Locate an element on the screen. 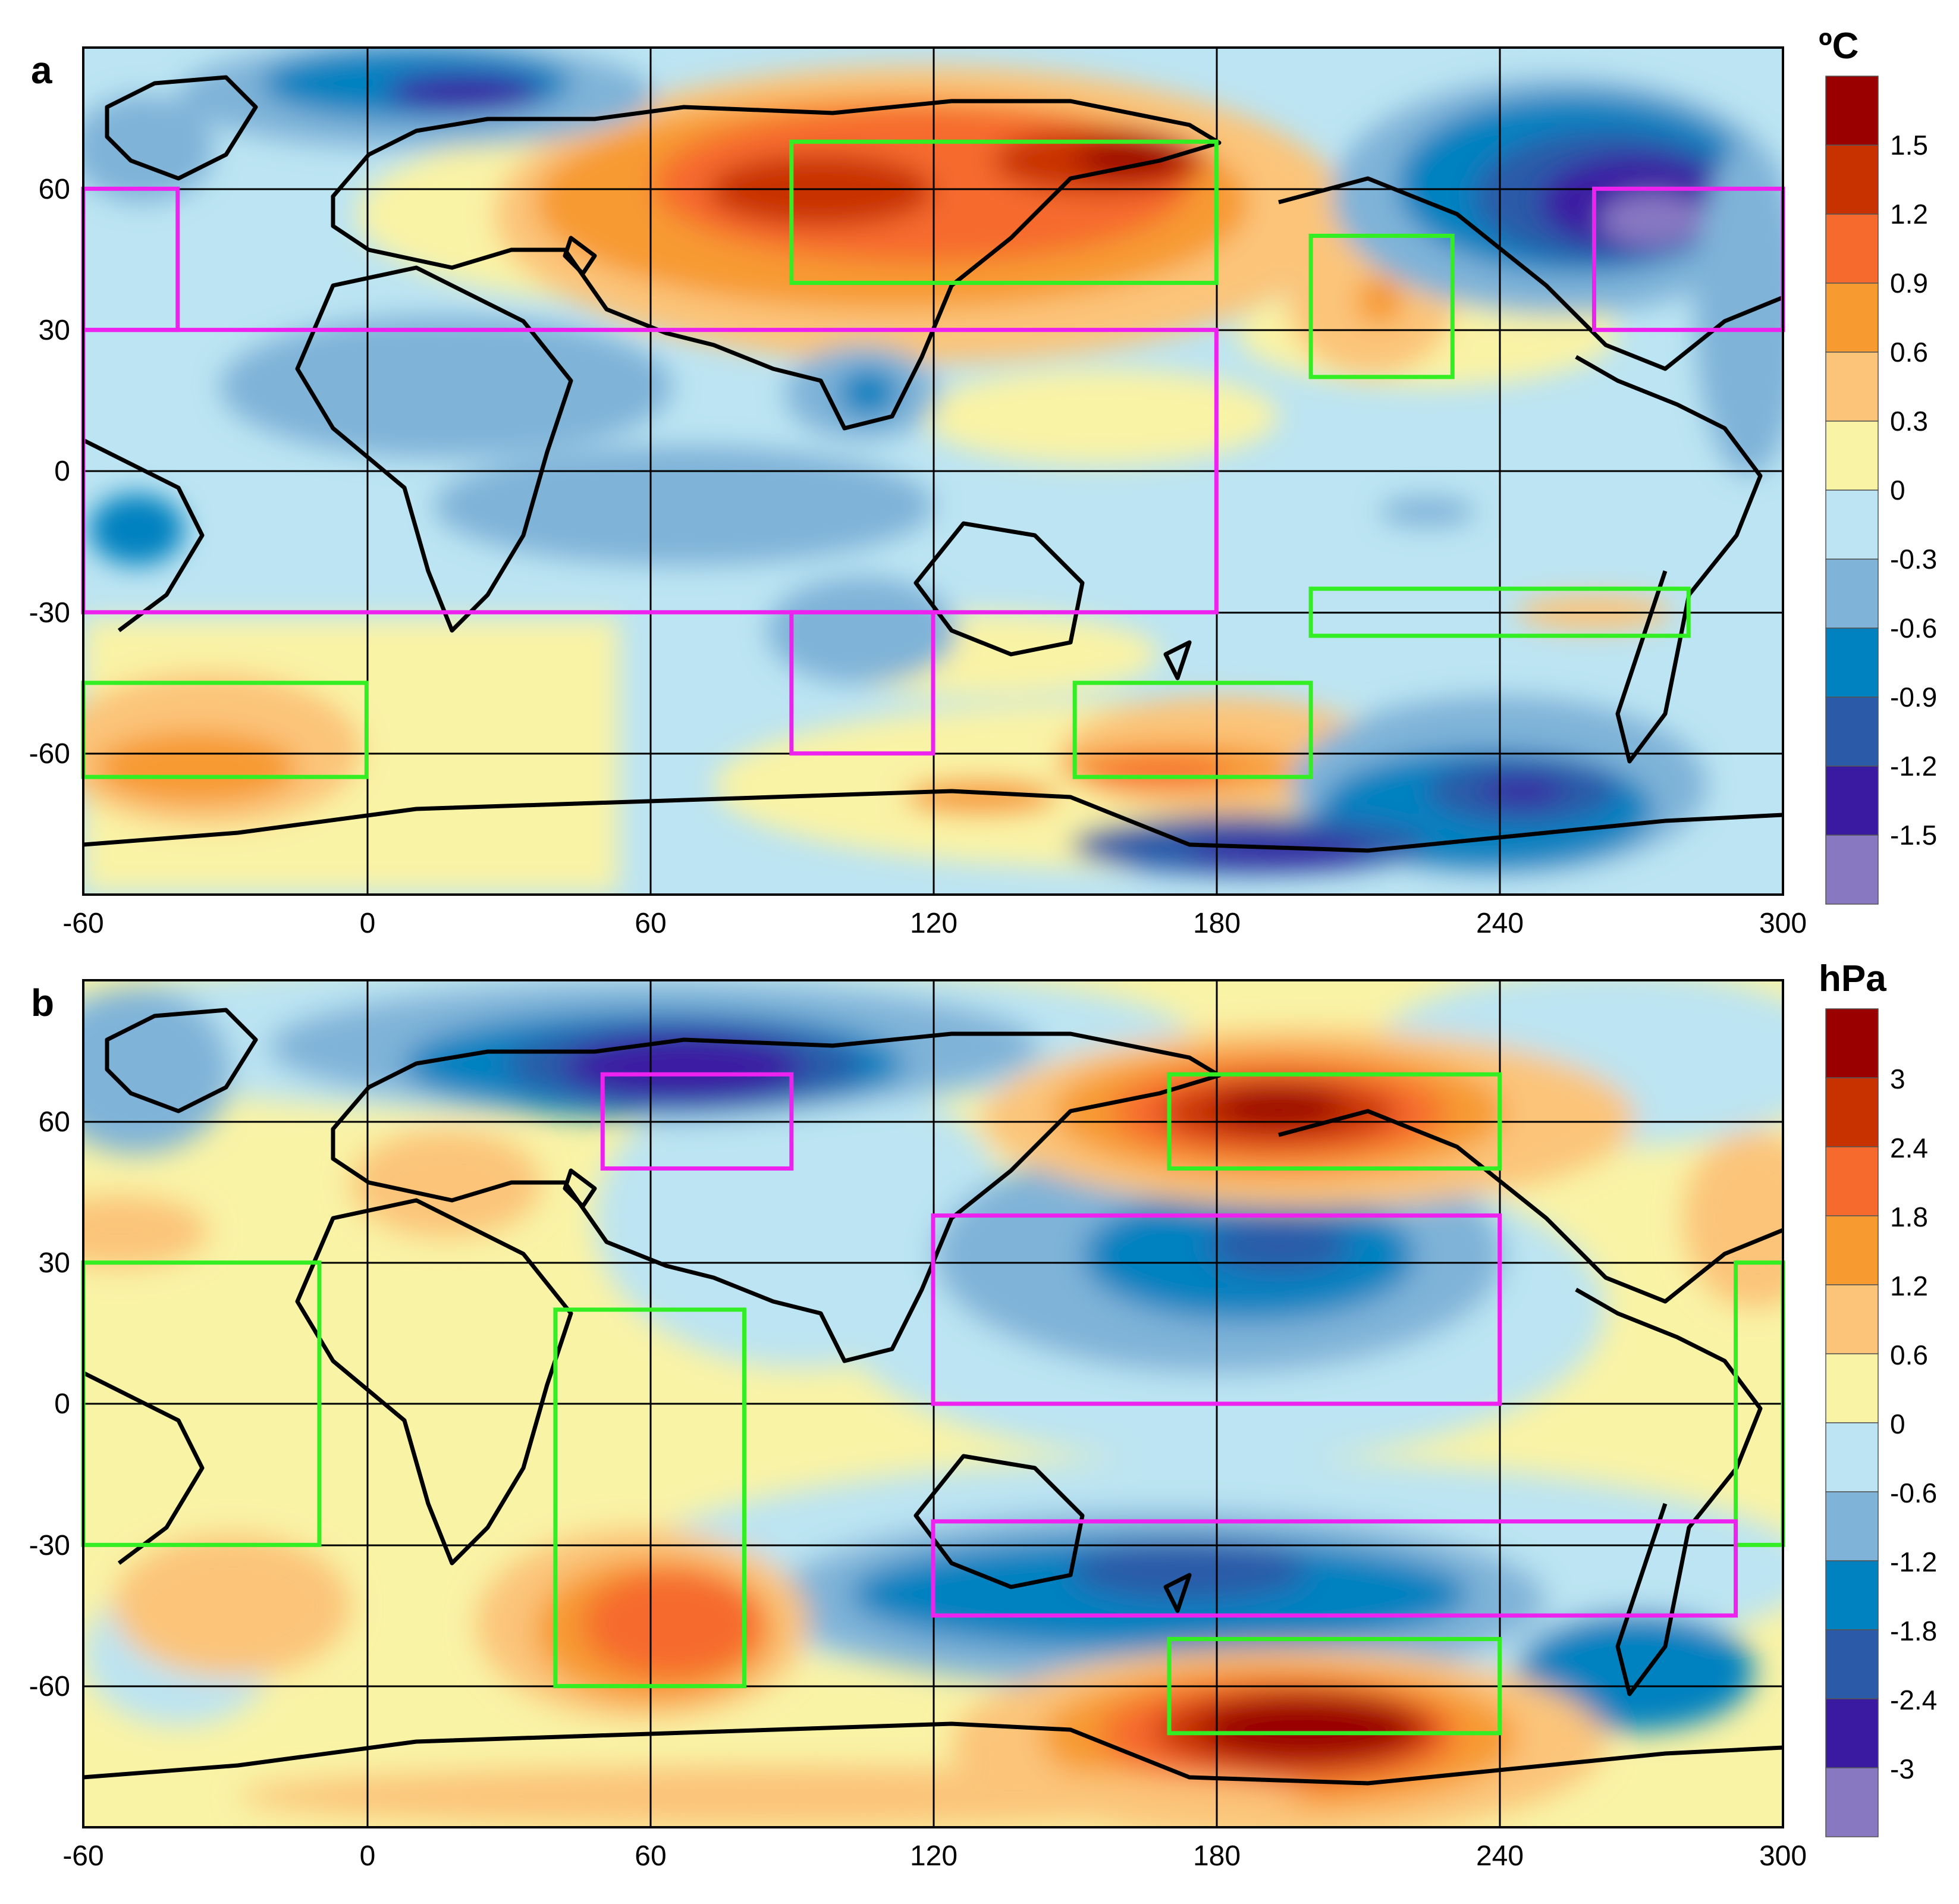 This screenshot has height=1904, width=1959. svg-text: 0.9 is located at coordinates (1909, 283).